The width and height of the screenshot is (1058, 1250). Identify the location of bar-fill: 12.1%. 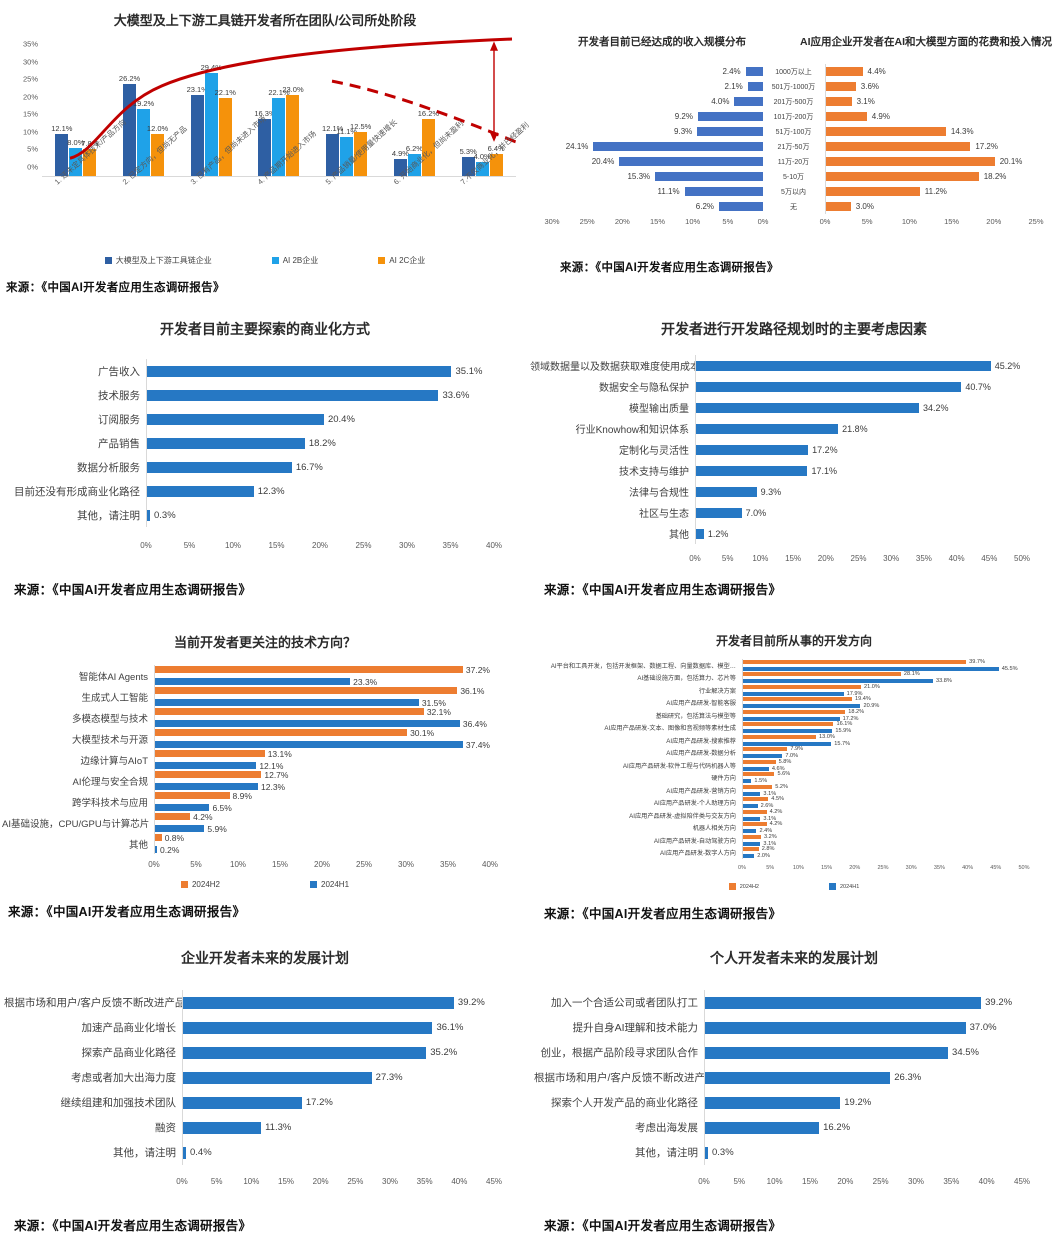
(61, 150).